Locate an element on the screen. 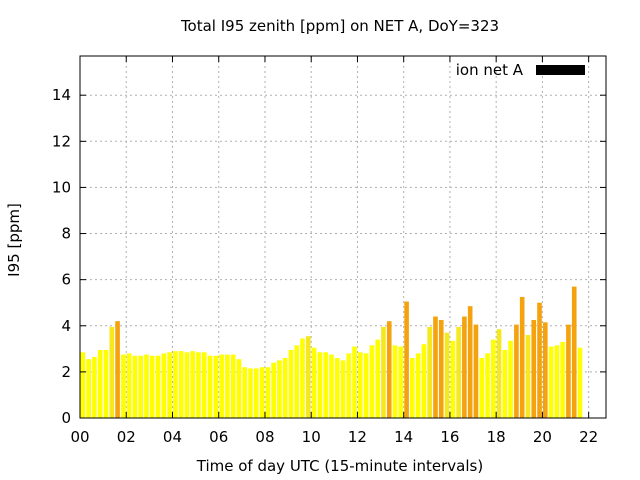 The width and height of the screenshot is (640, 480). x-tick-label: 02 is located at coordinates (126, 437).